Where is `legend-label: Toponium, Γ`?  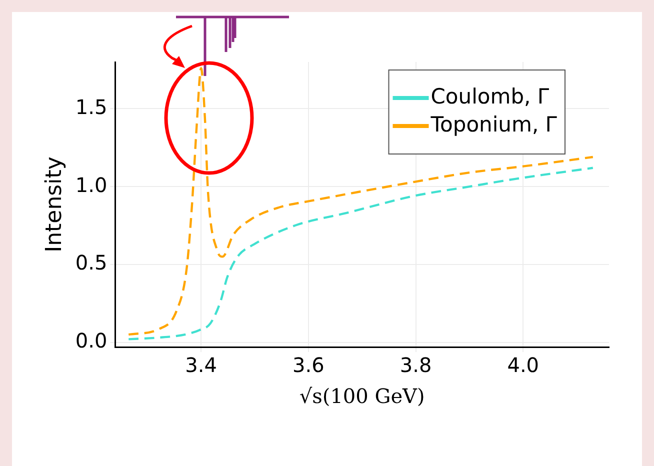 legend-label: Toponium, Γ is located at coordinates (494, 124).